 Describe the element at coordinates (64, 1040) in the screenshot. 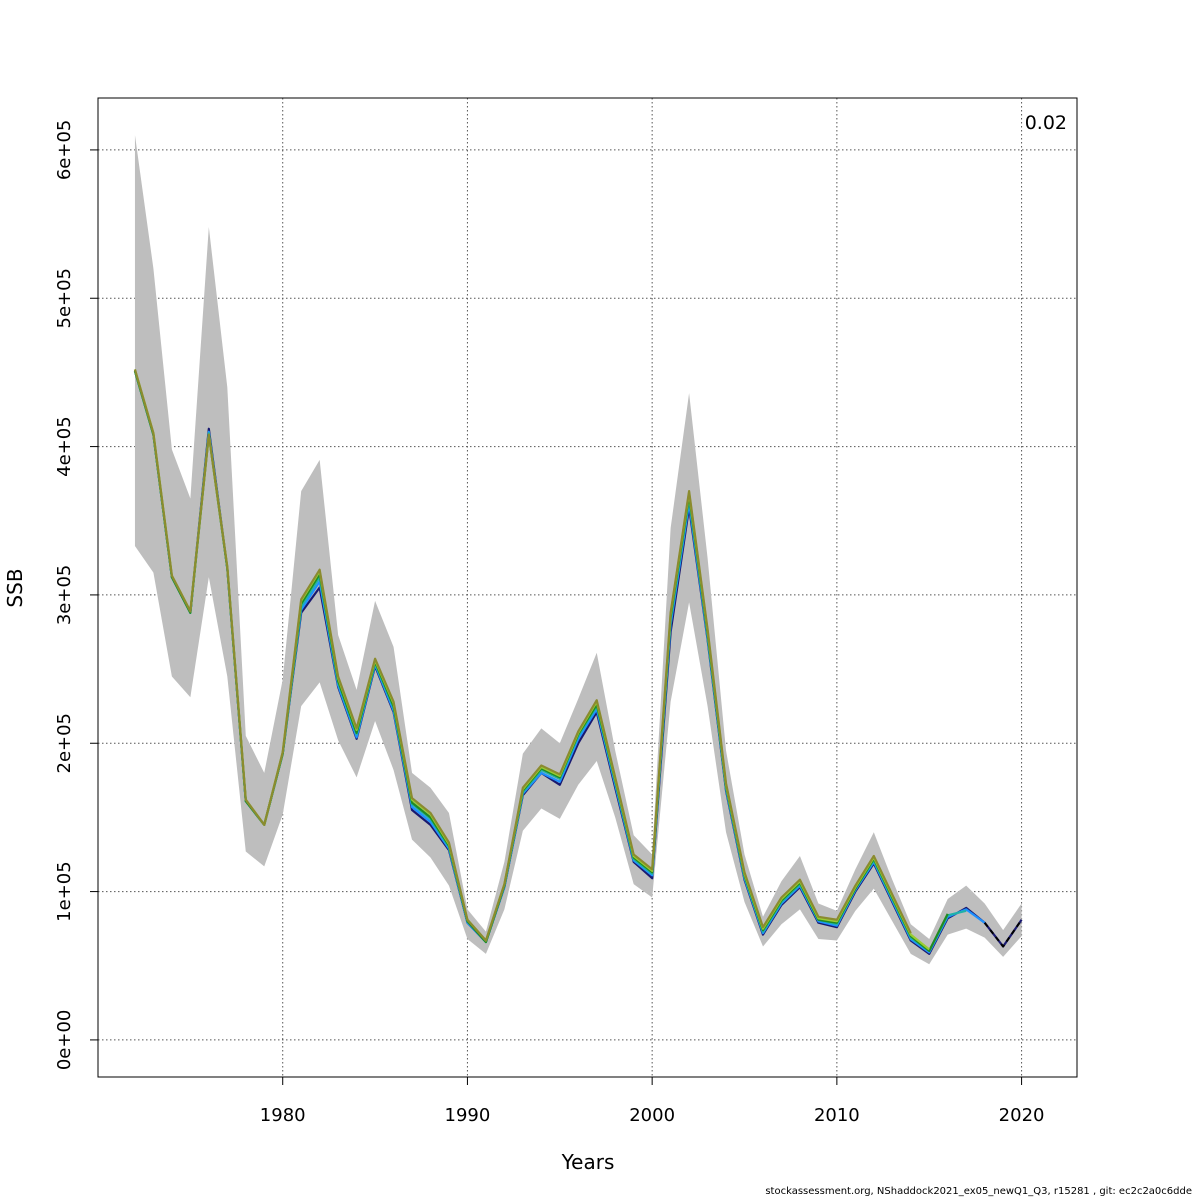

I see `y-tick-label-0: 0e+00` at that location.